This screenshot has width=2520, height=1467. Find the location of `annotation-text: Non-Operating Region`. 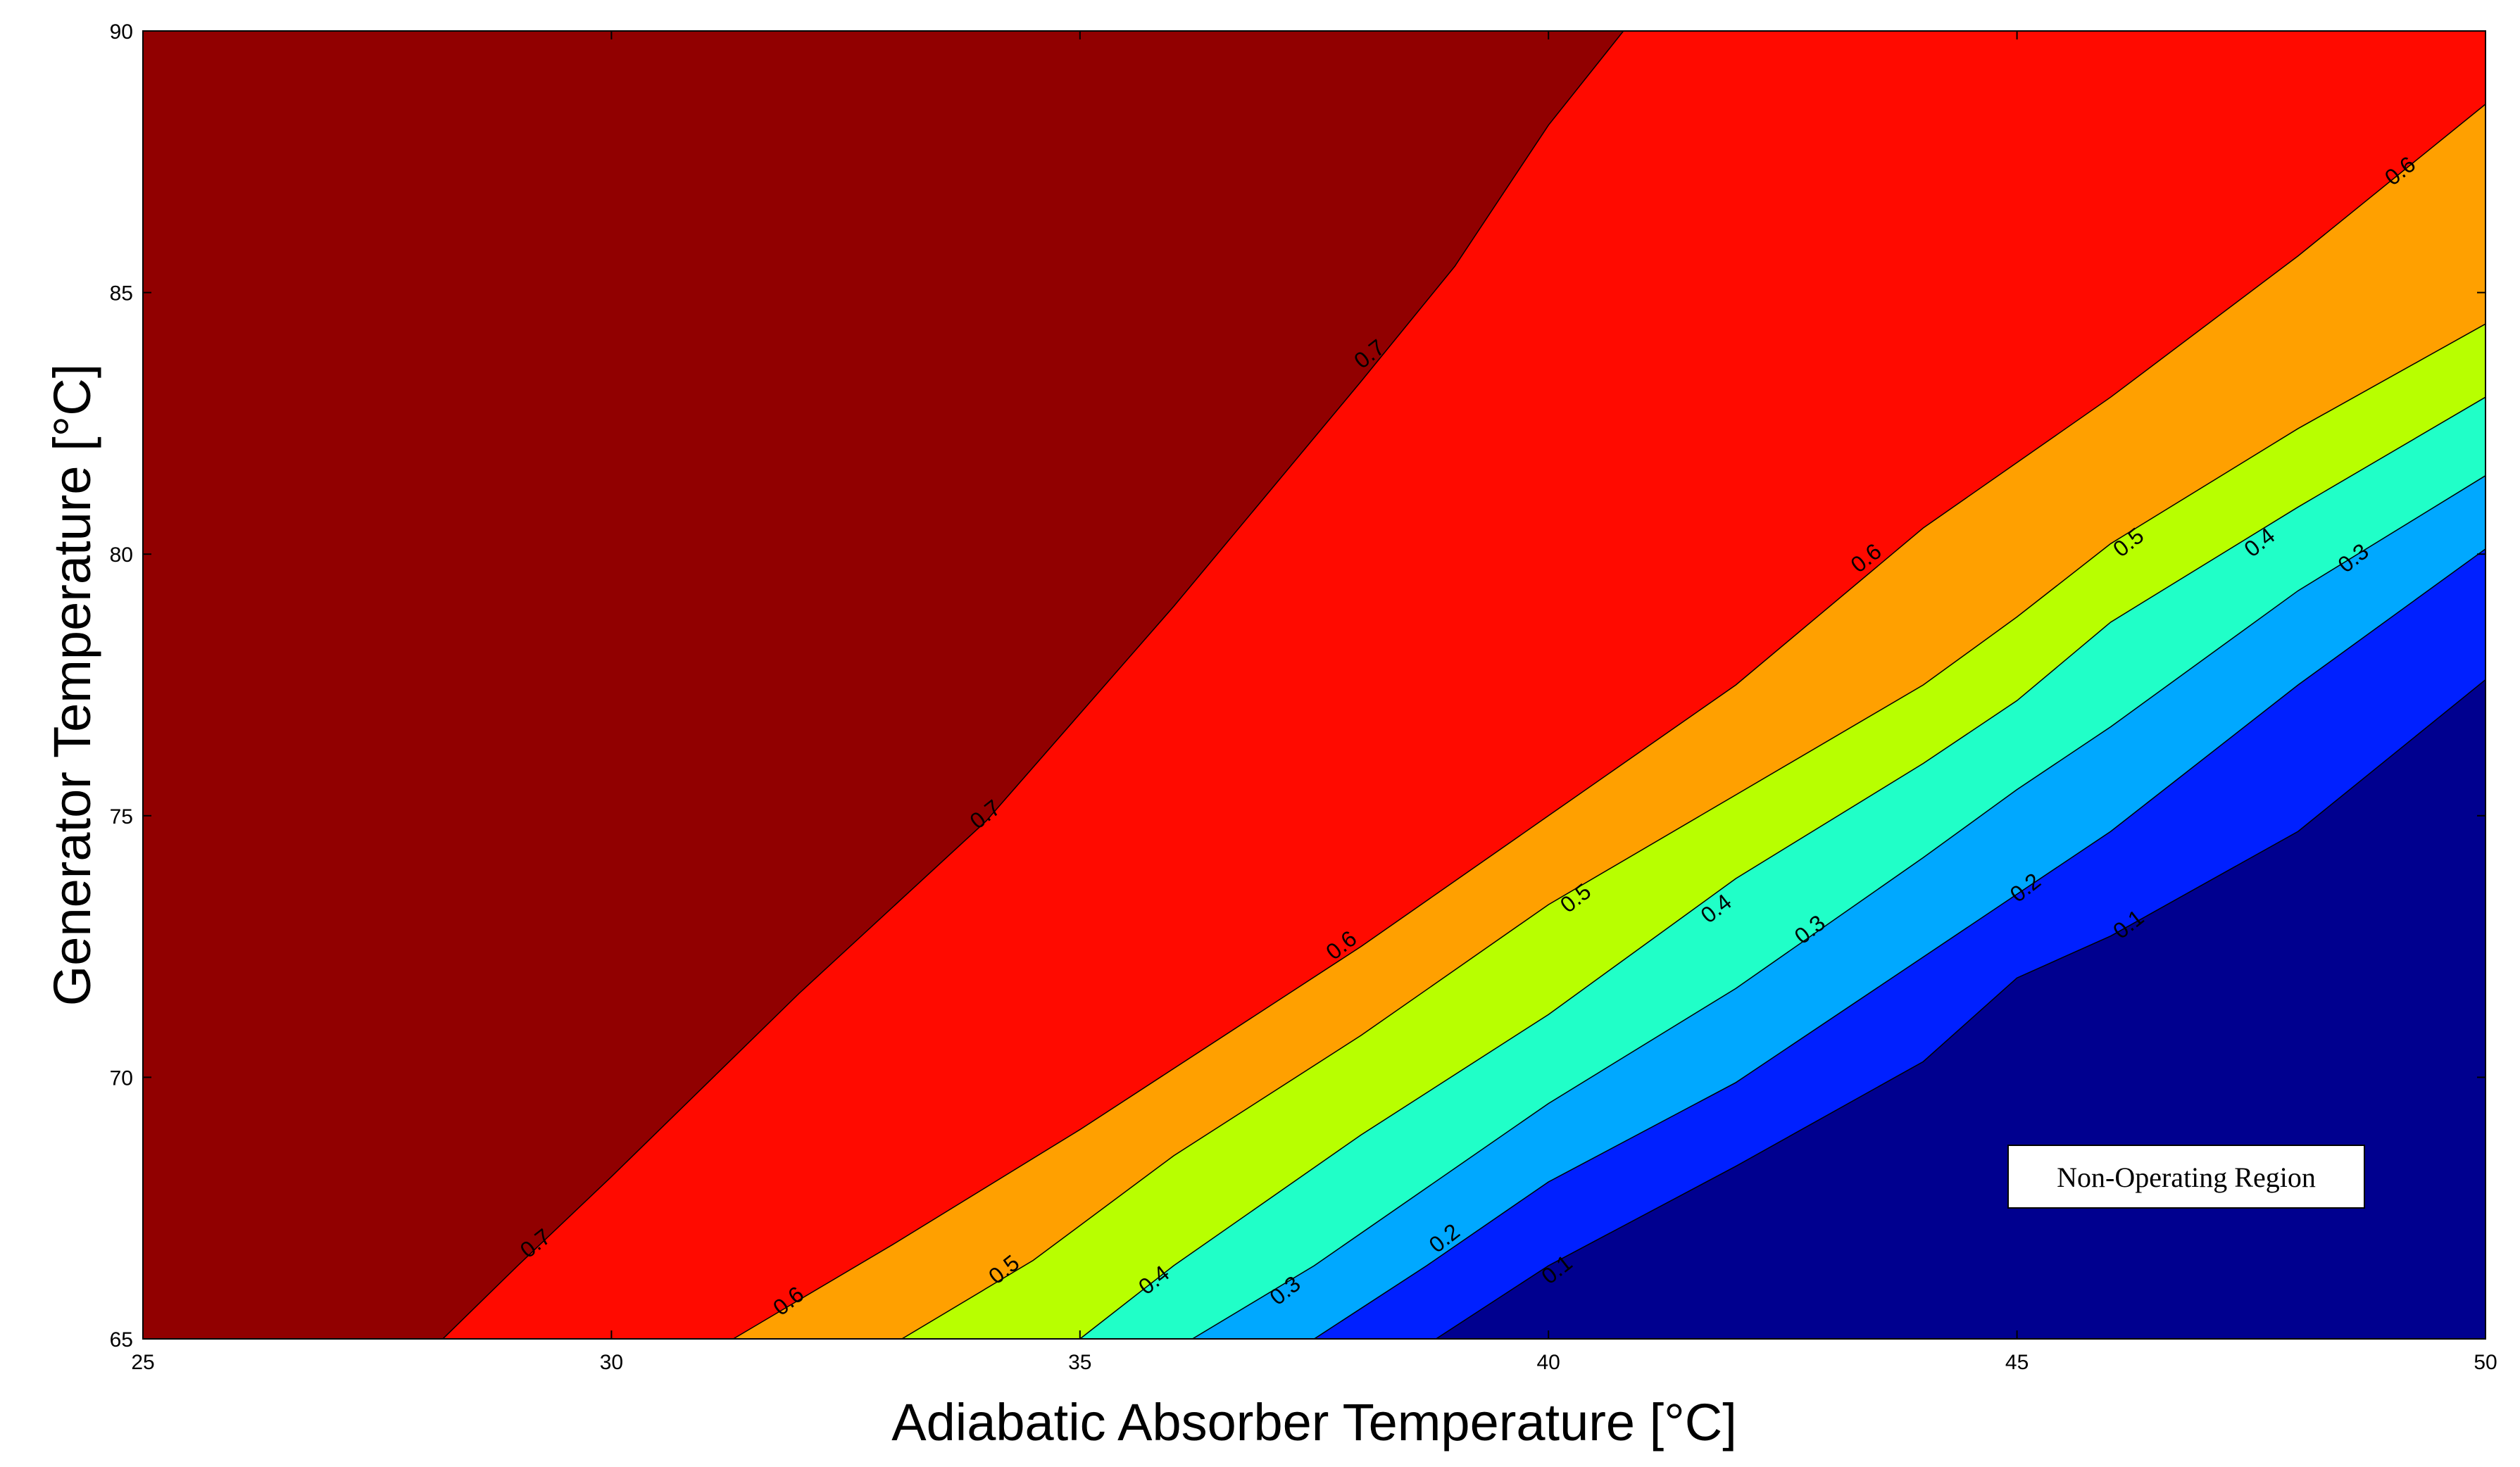

annotation-text: Non-Operating Region is located at coordinates (2187, 1177).